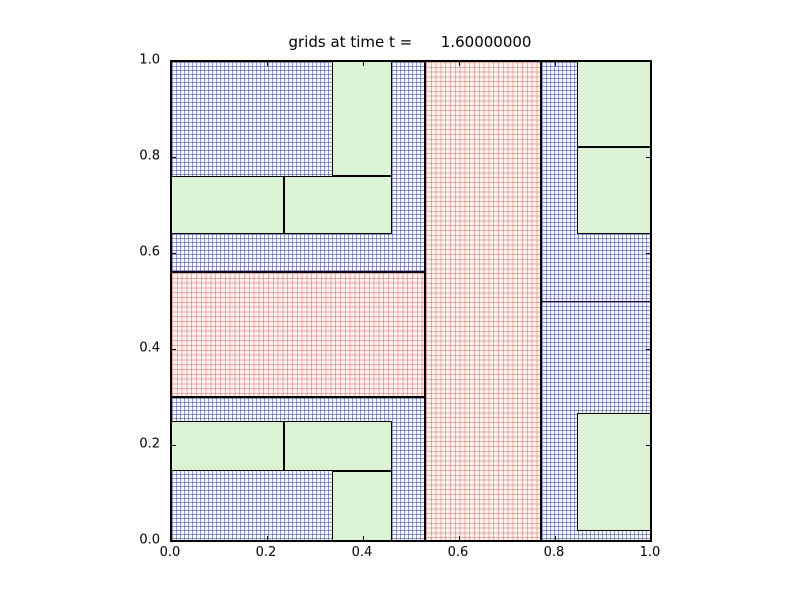  What do you see at coordinates (266, 552) in the screenshot?
I see `x-tick-label: 0.2` at bounding box center [266, 552].